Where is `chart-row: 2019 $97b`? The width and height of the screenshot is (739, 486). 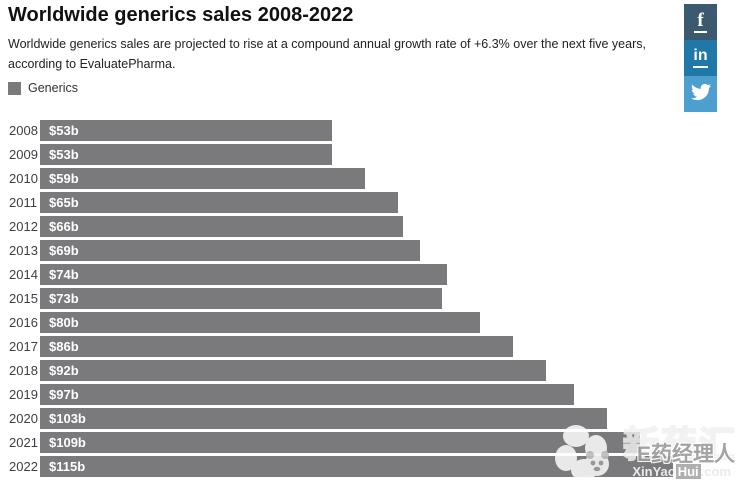 chart-row: 2019 $97b is located at coordinates (369, 394).